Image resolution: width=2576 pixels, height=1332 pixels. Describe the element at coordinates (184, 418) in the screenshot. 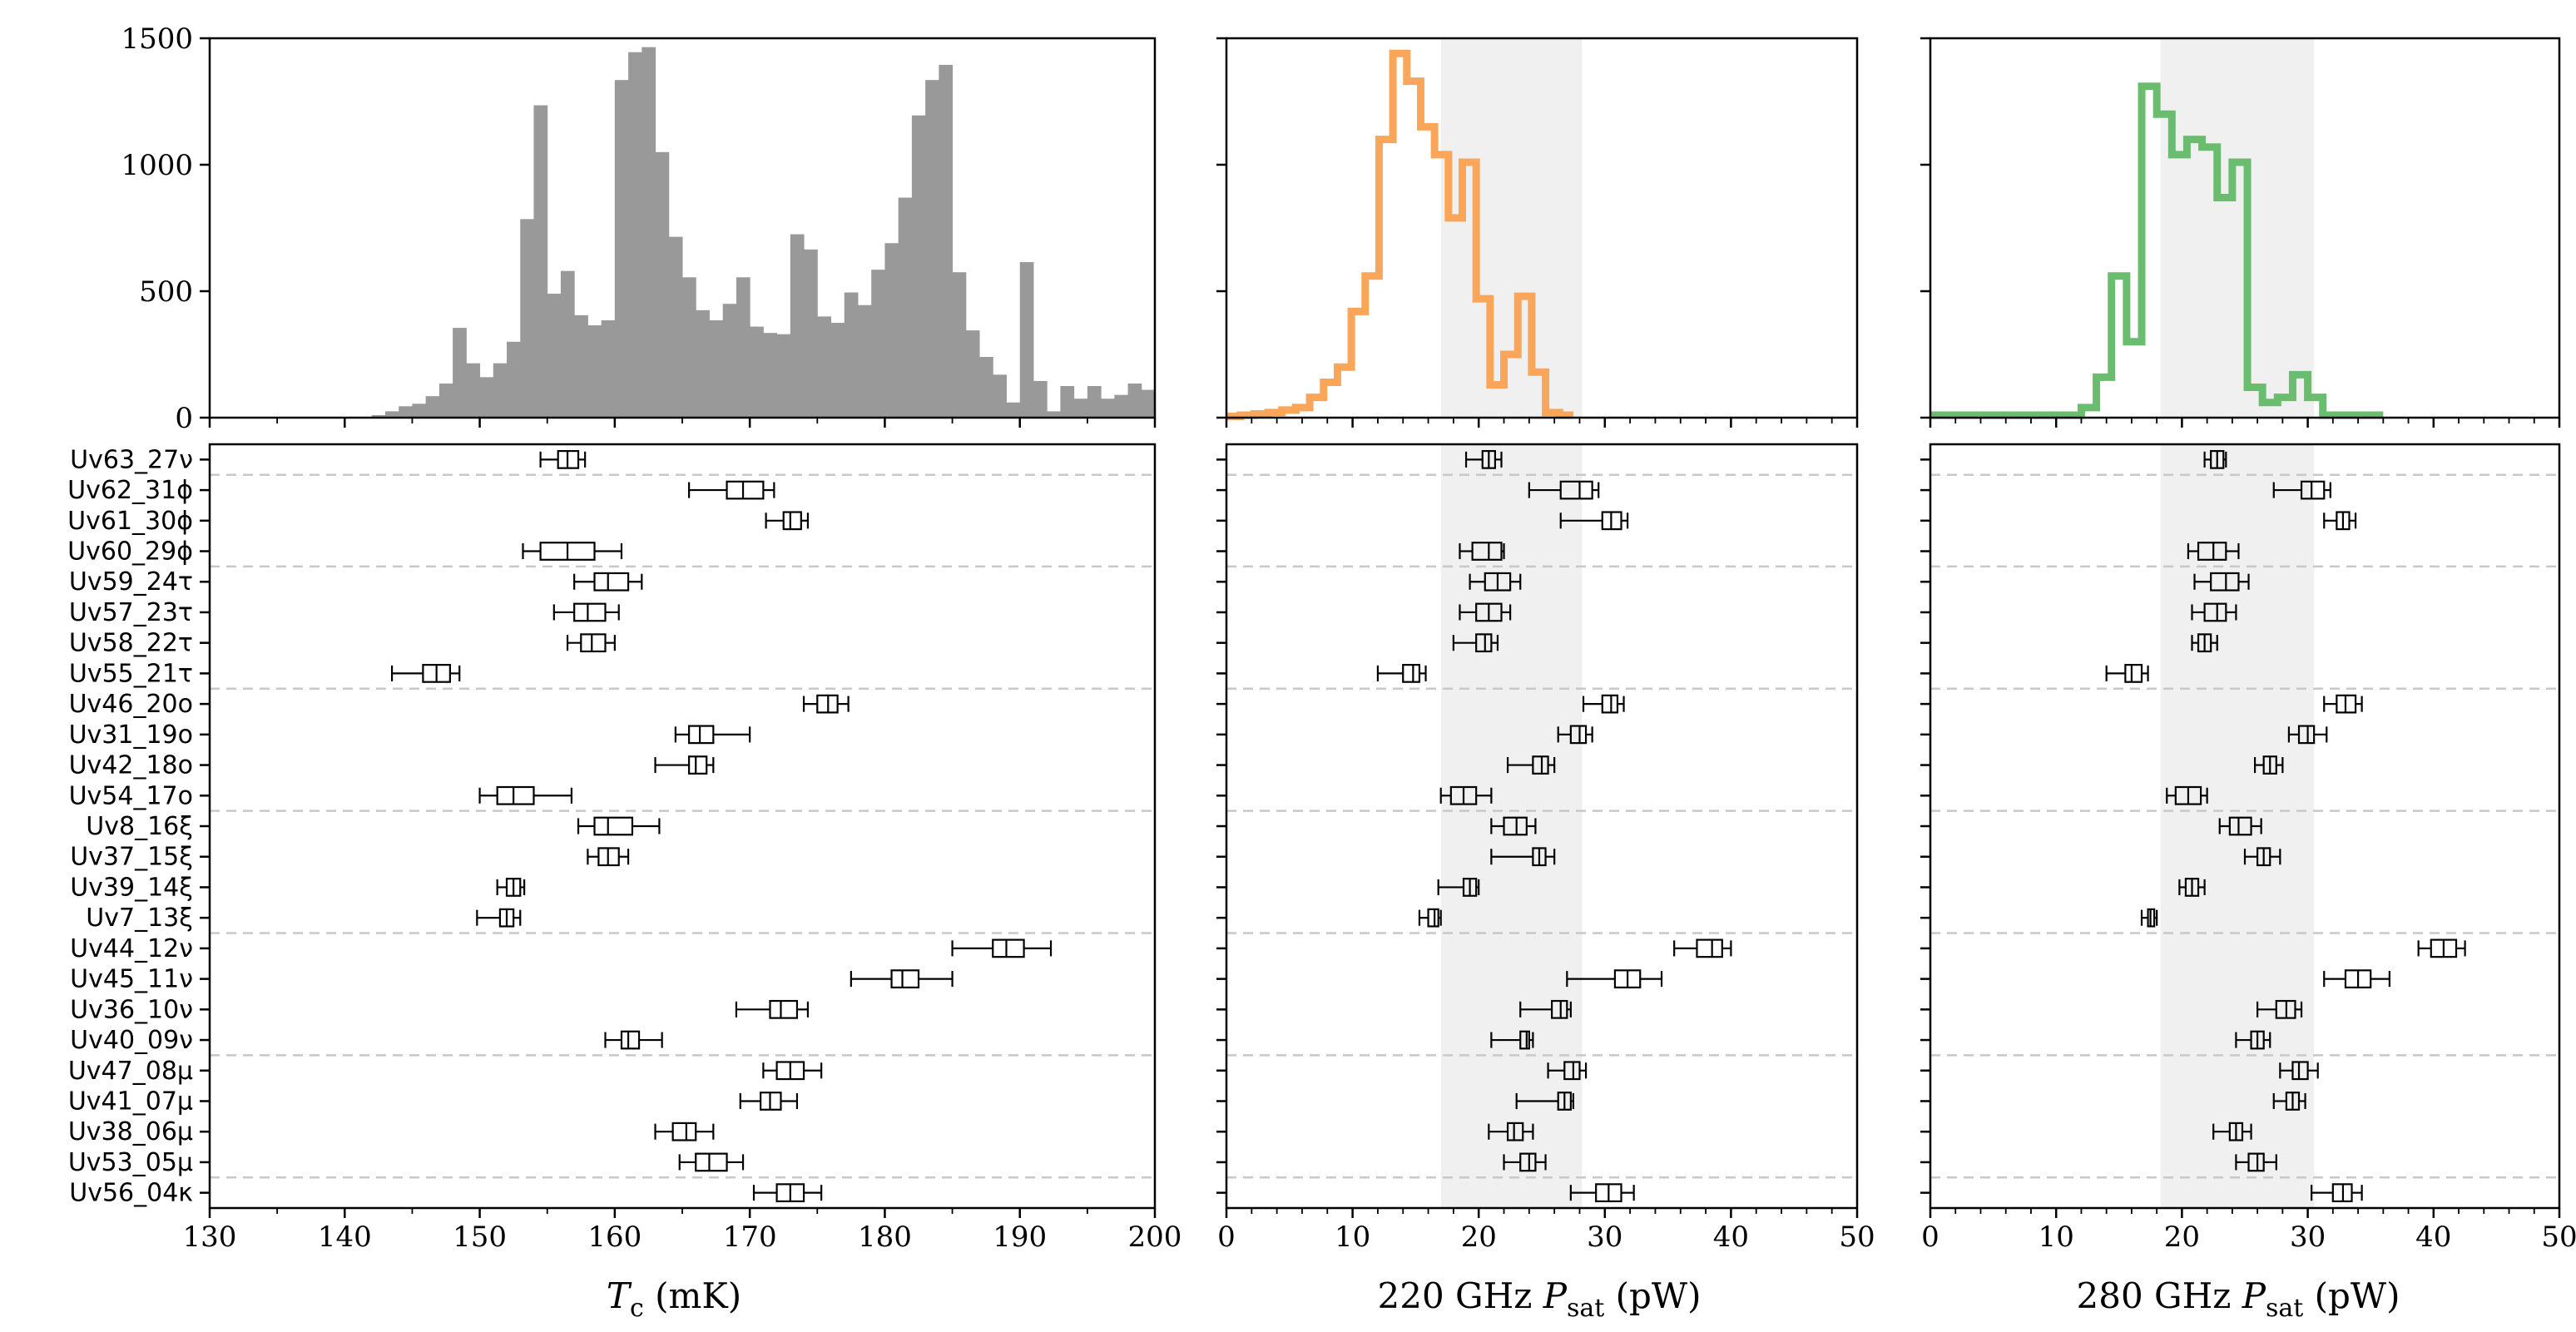

I see `y-tick-label: 0` at that location.